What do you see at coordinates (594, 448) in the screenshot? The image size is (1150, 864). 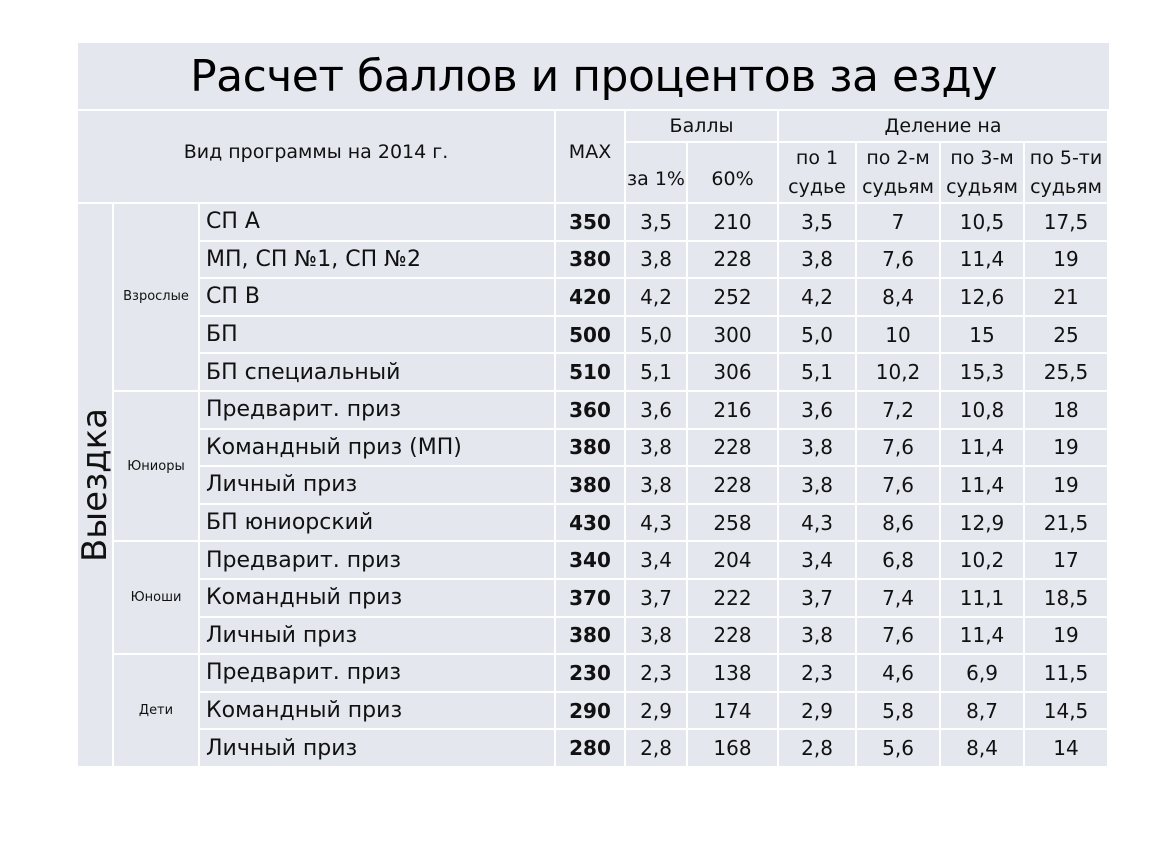 I see `table-row: Командный приз (МП) 380 3,8 228 3,8 7,6 11,4 19` at bounding box center [594, 448].